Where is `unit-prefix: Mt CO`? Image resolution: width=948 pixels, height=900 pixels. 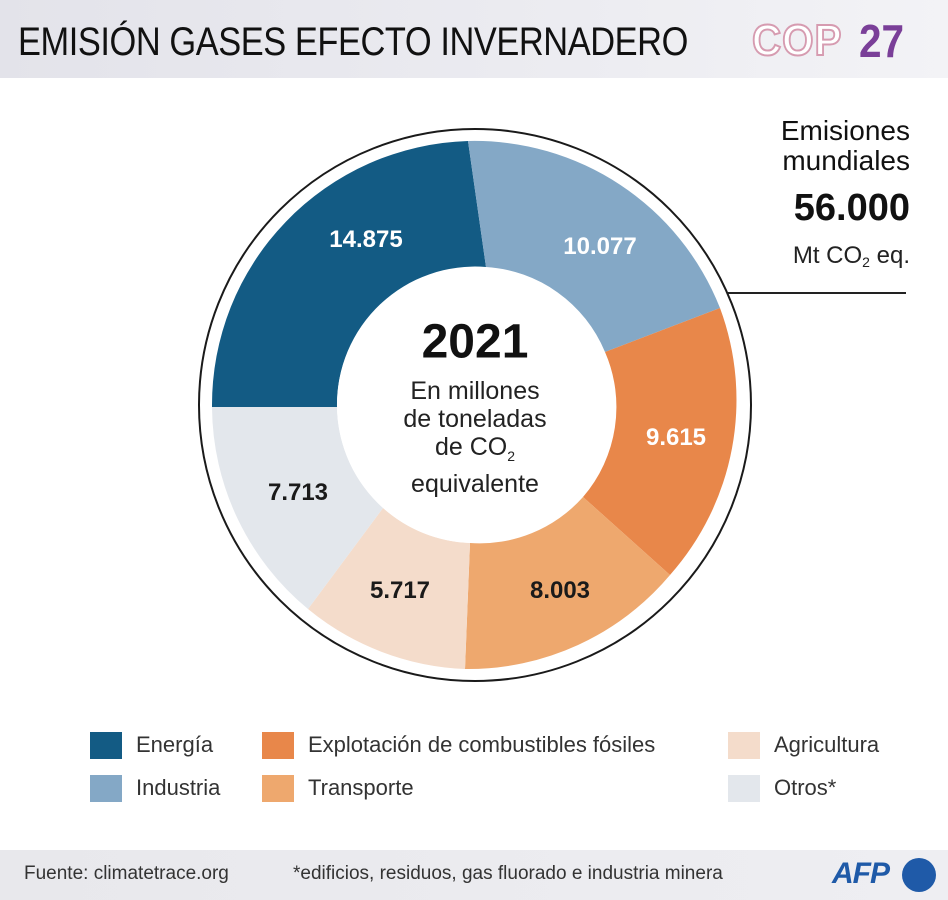
unit-prefix: Mt CO is located at coordinates (827, 255).